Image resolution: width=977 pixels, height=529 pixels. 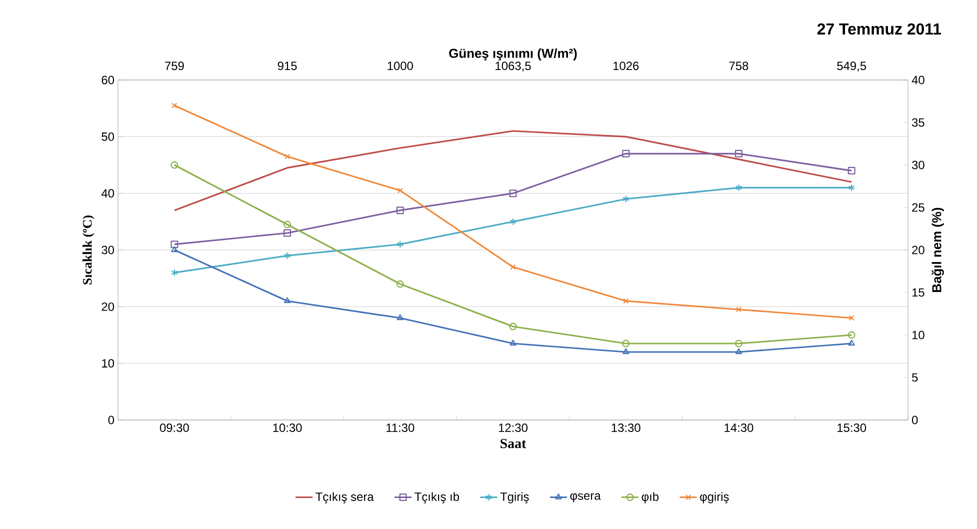 What do you see at coordinates (915, 420) in the screenshot?
I see `y2-tick-label: 0` at bounding box center [915, 420].